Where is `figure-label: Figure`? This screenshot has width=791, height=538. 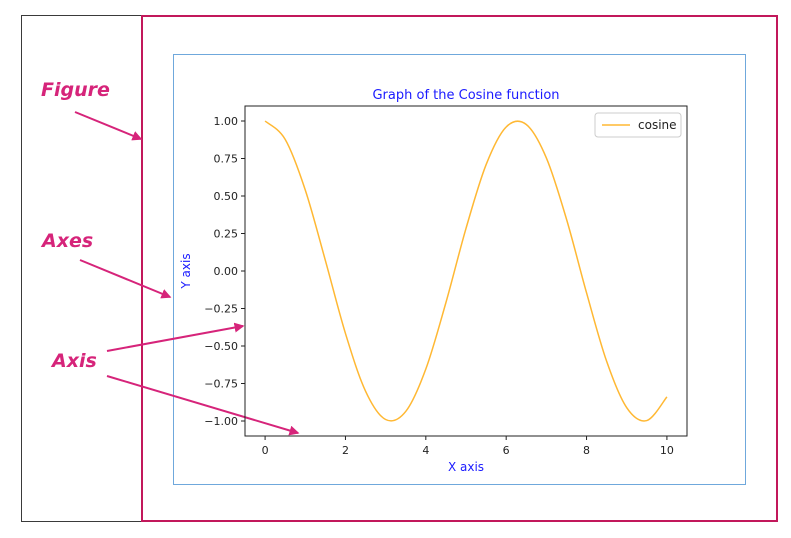 figure-label: Figure is located at coordinates (75, 90).